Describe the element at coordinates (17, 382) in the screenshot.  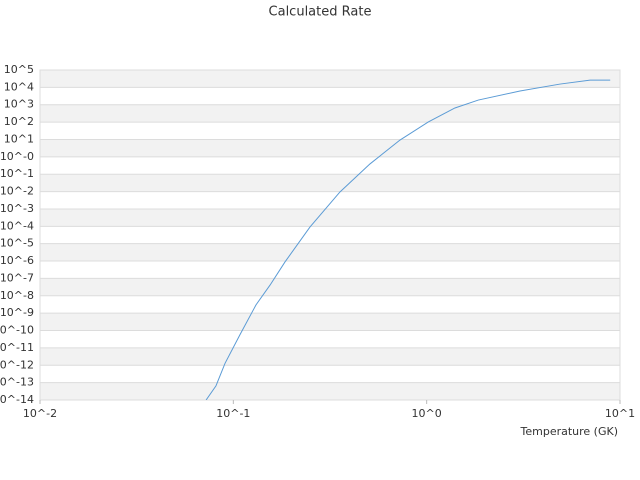
I see `y-tick-label: 10^-13` at that location.